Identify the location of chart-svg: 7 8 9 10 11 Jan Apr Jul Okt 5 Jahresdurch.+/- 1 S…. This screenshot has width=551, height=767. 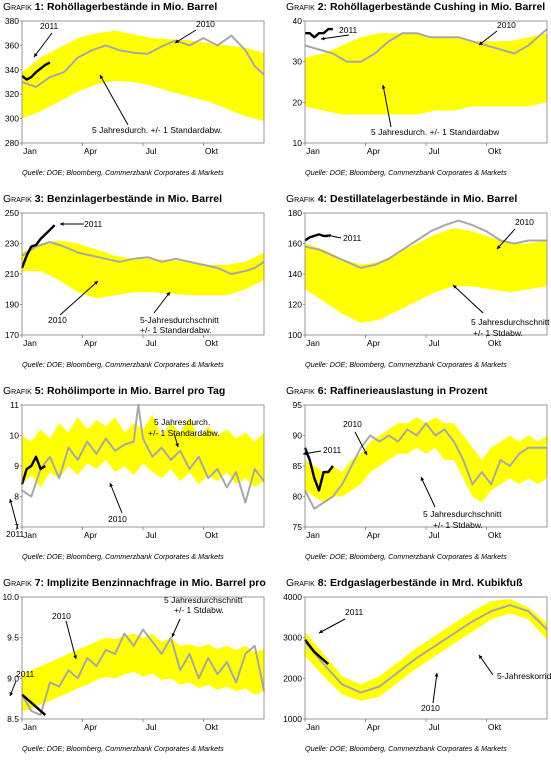
(135, 470).